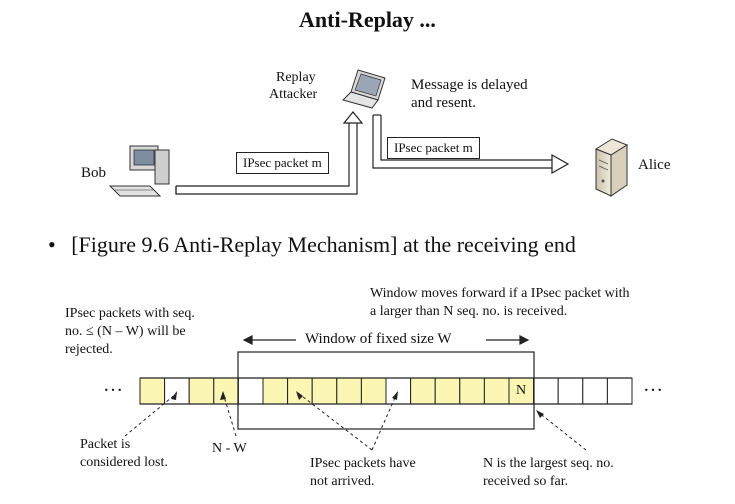 Image resolution: width=735 pixels, height=504 pixels. I want to click on pointer-arrowheads, so click(357, 404).